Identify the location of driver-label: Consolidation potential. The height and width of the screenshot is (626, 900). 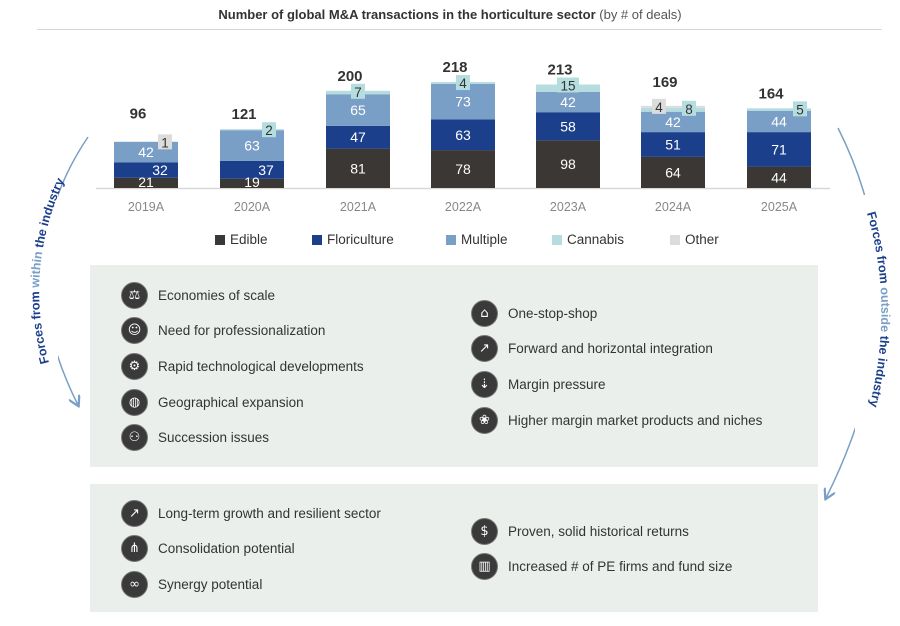
(226, 548).